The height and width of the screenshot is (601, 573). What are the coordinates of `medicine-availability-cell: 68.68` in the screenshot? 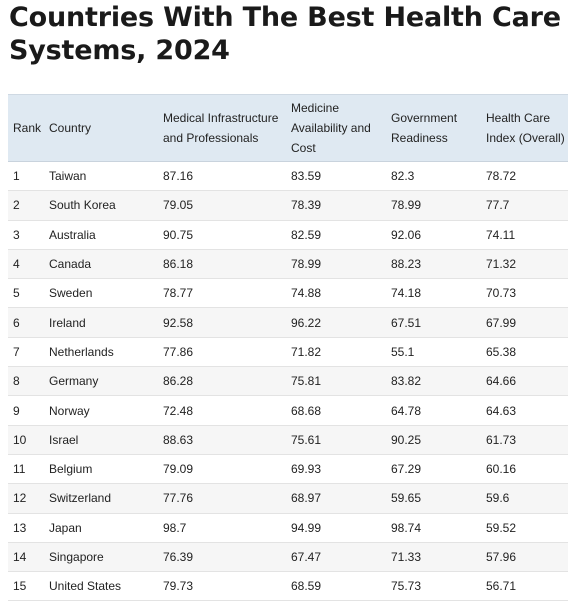 It's located at (306, 410).